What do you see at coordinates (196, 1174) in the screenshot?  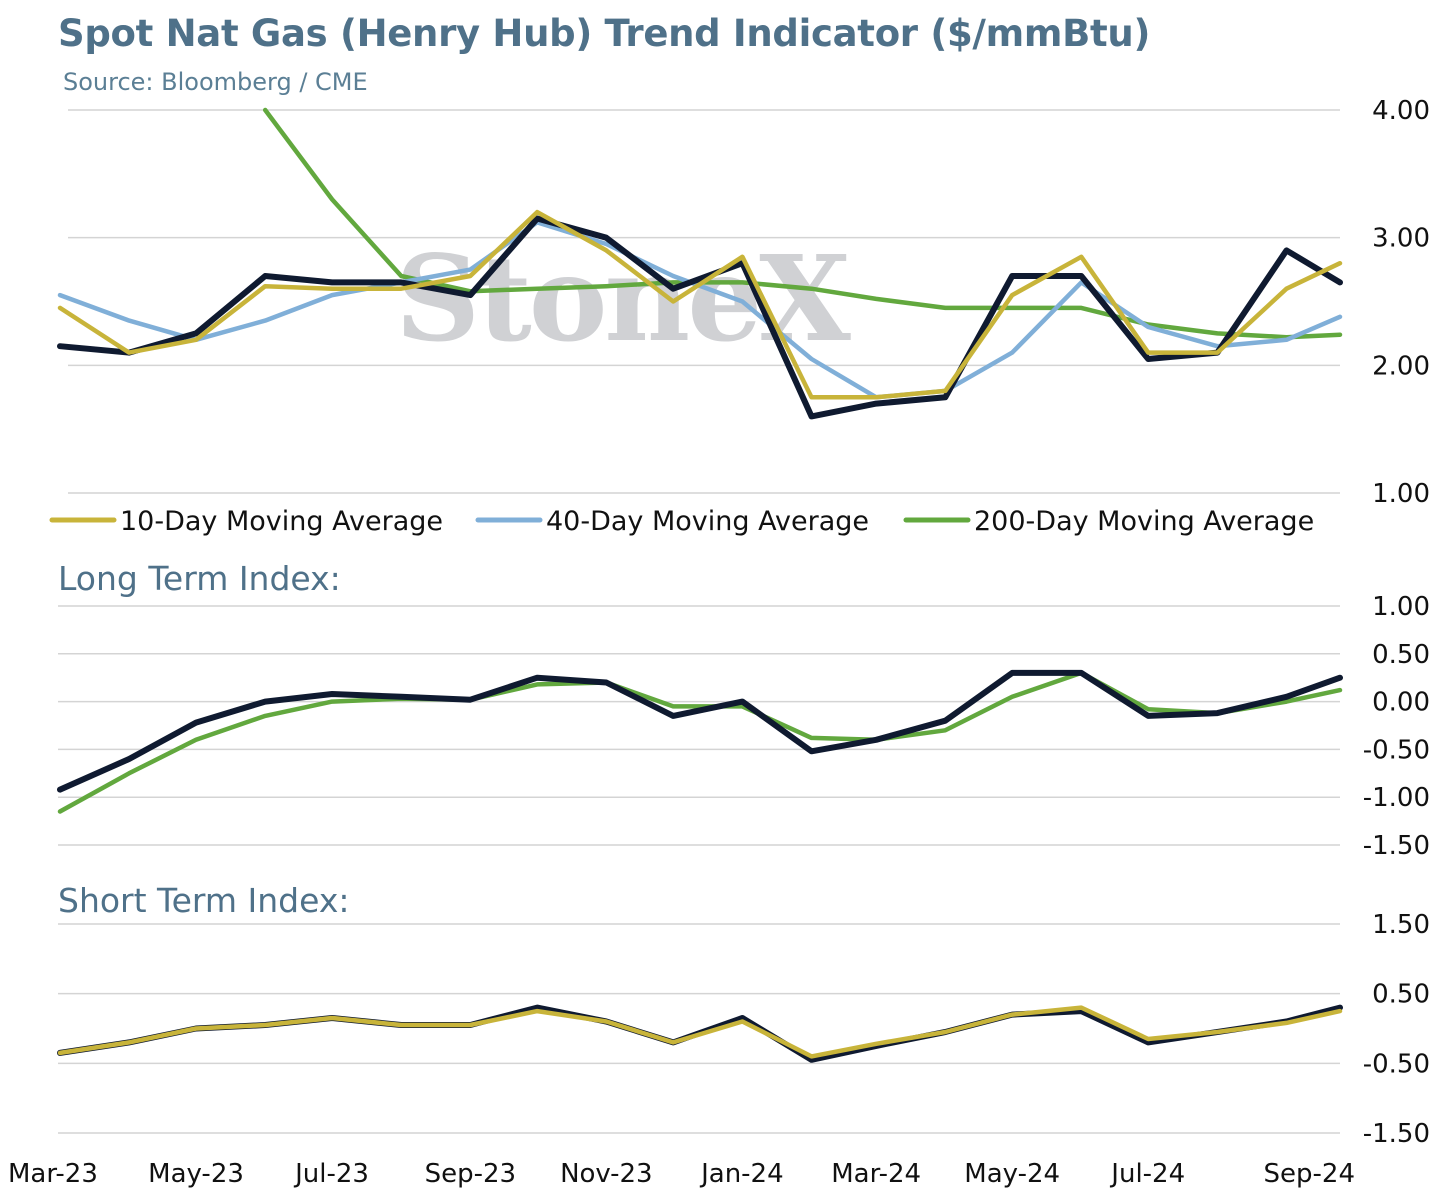 I see `x-tick-label: May-23` at bounding box center [196, 1174].